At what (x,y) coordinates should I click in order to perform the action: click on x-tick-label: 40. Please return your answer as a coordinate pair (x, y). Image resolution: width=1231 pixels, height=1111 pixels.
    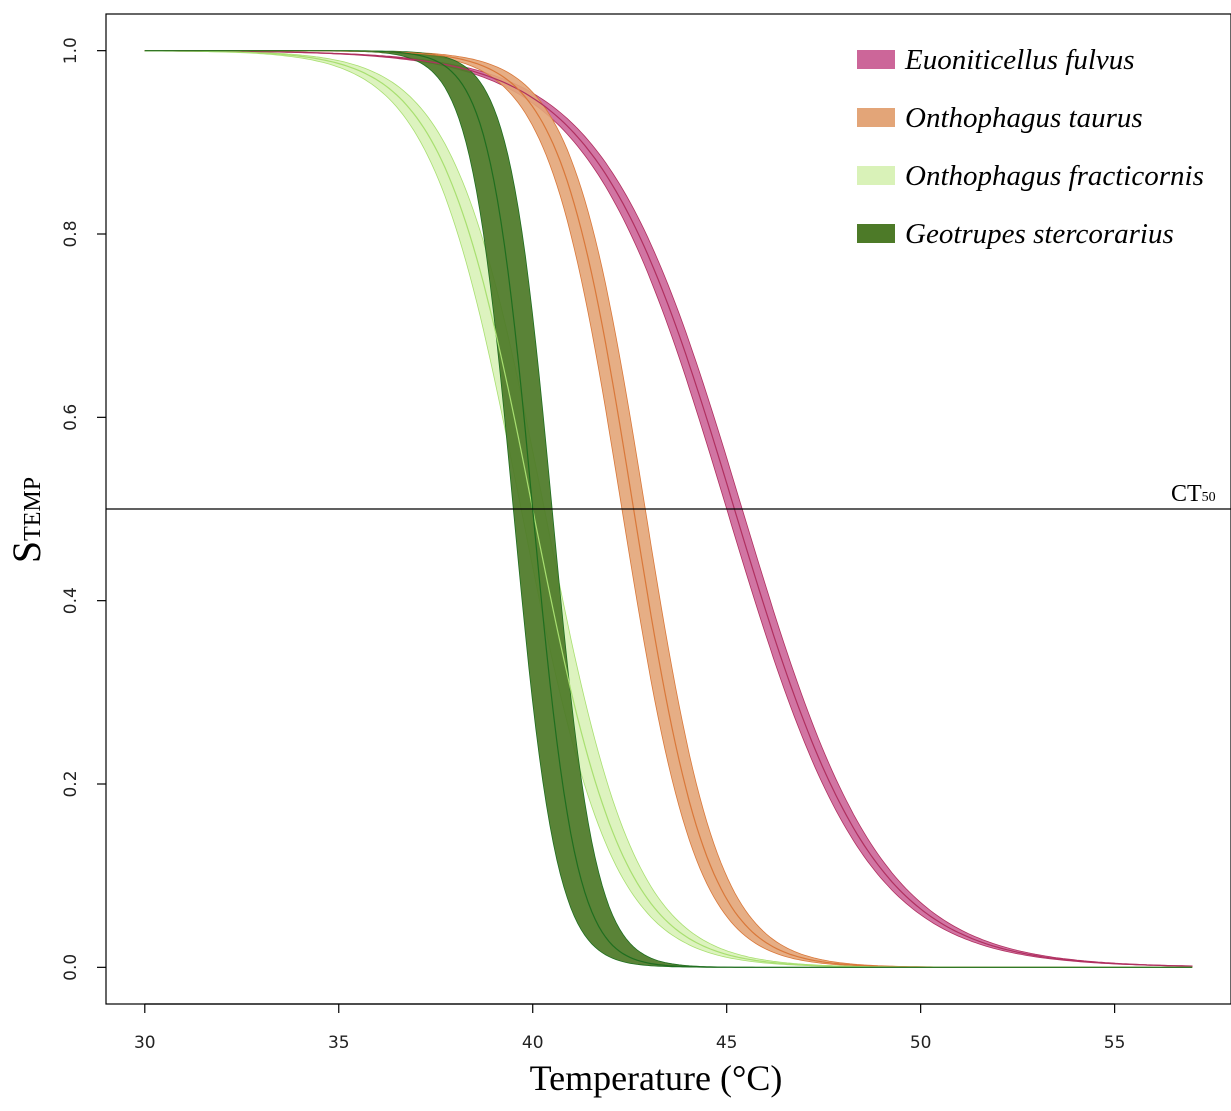
    Looking at the image, I should click on (533, 1043).